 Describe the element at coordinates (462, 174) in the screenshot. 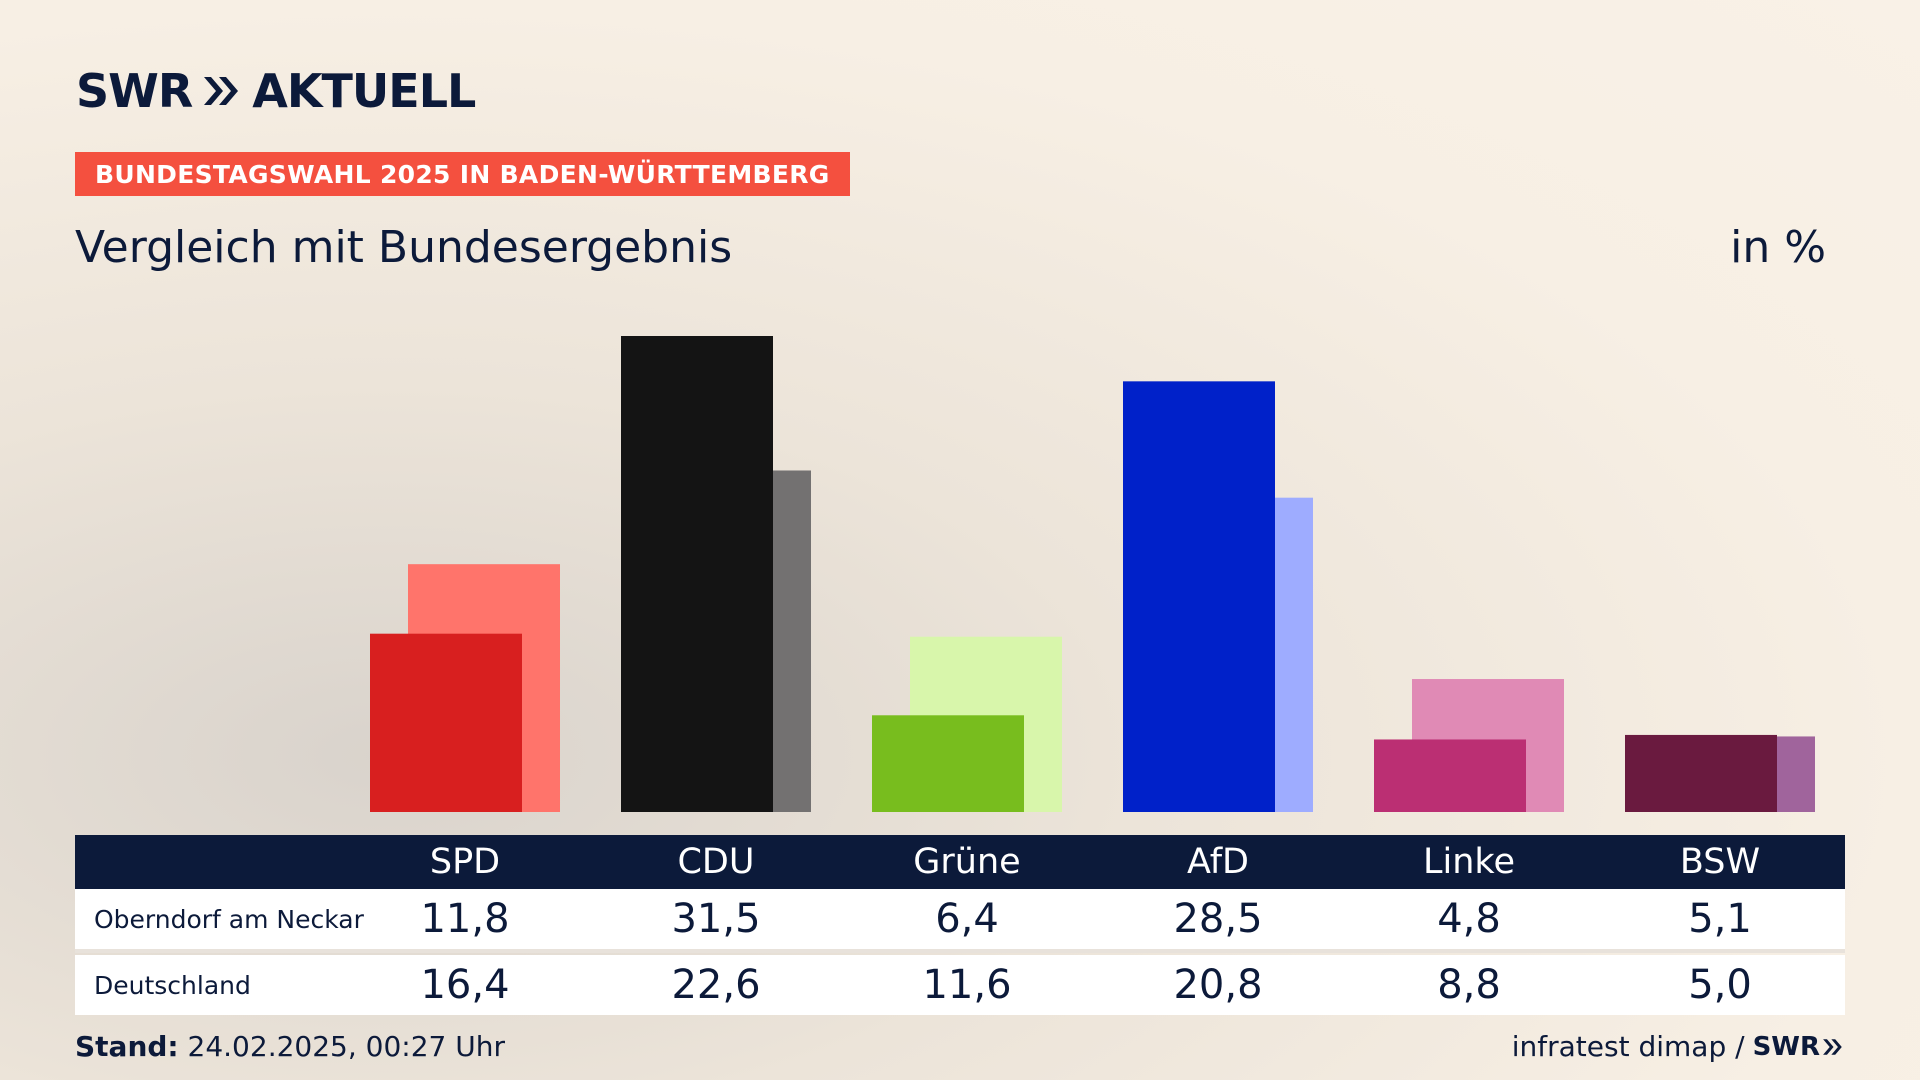

I see `election-tag: BUNDESTAGSWAHL 2025 IN BADEN-WÜRTTEMBERG` at that location.